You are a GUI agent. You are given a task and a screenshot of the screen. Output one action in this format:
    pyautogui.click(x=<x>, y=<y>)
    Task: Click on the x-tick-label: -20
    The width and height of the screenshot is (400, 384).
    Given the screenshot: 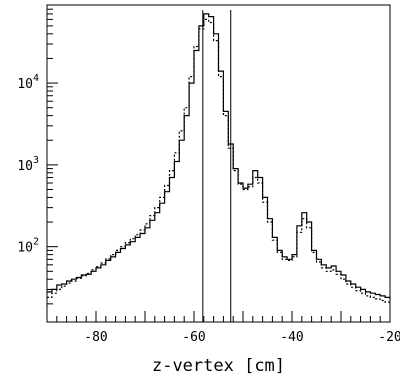 What is the action you would take?
    pyautogui.click(x=389, y=337)
    